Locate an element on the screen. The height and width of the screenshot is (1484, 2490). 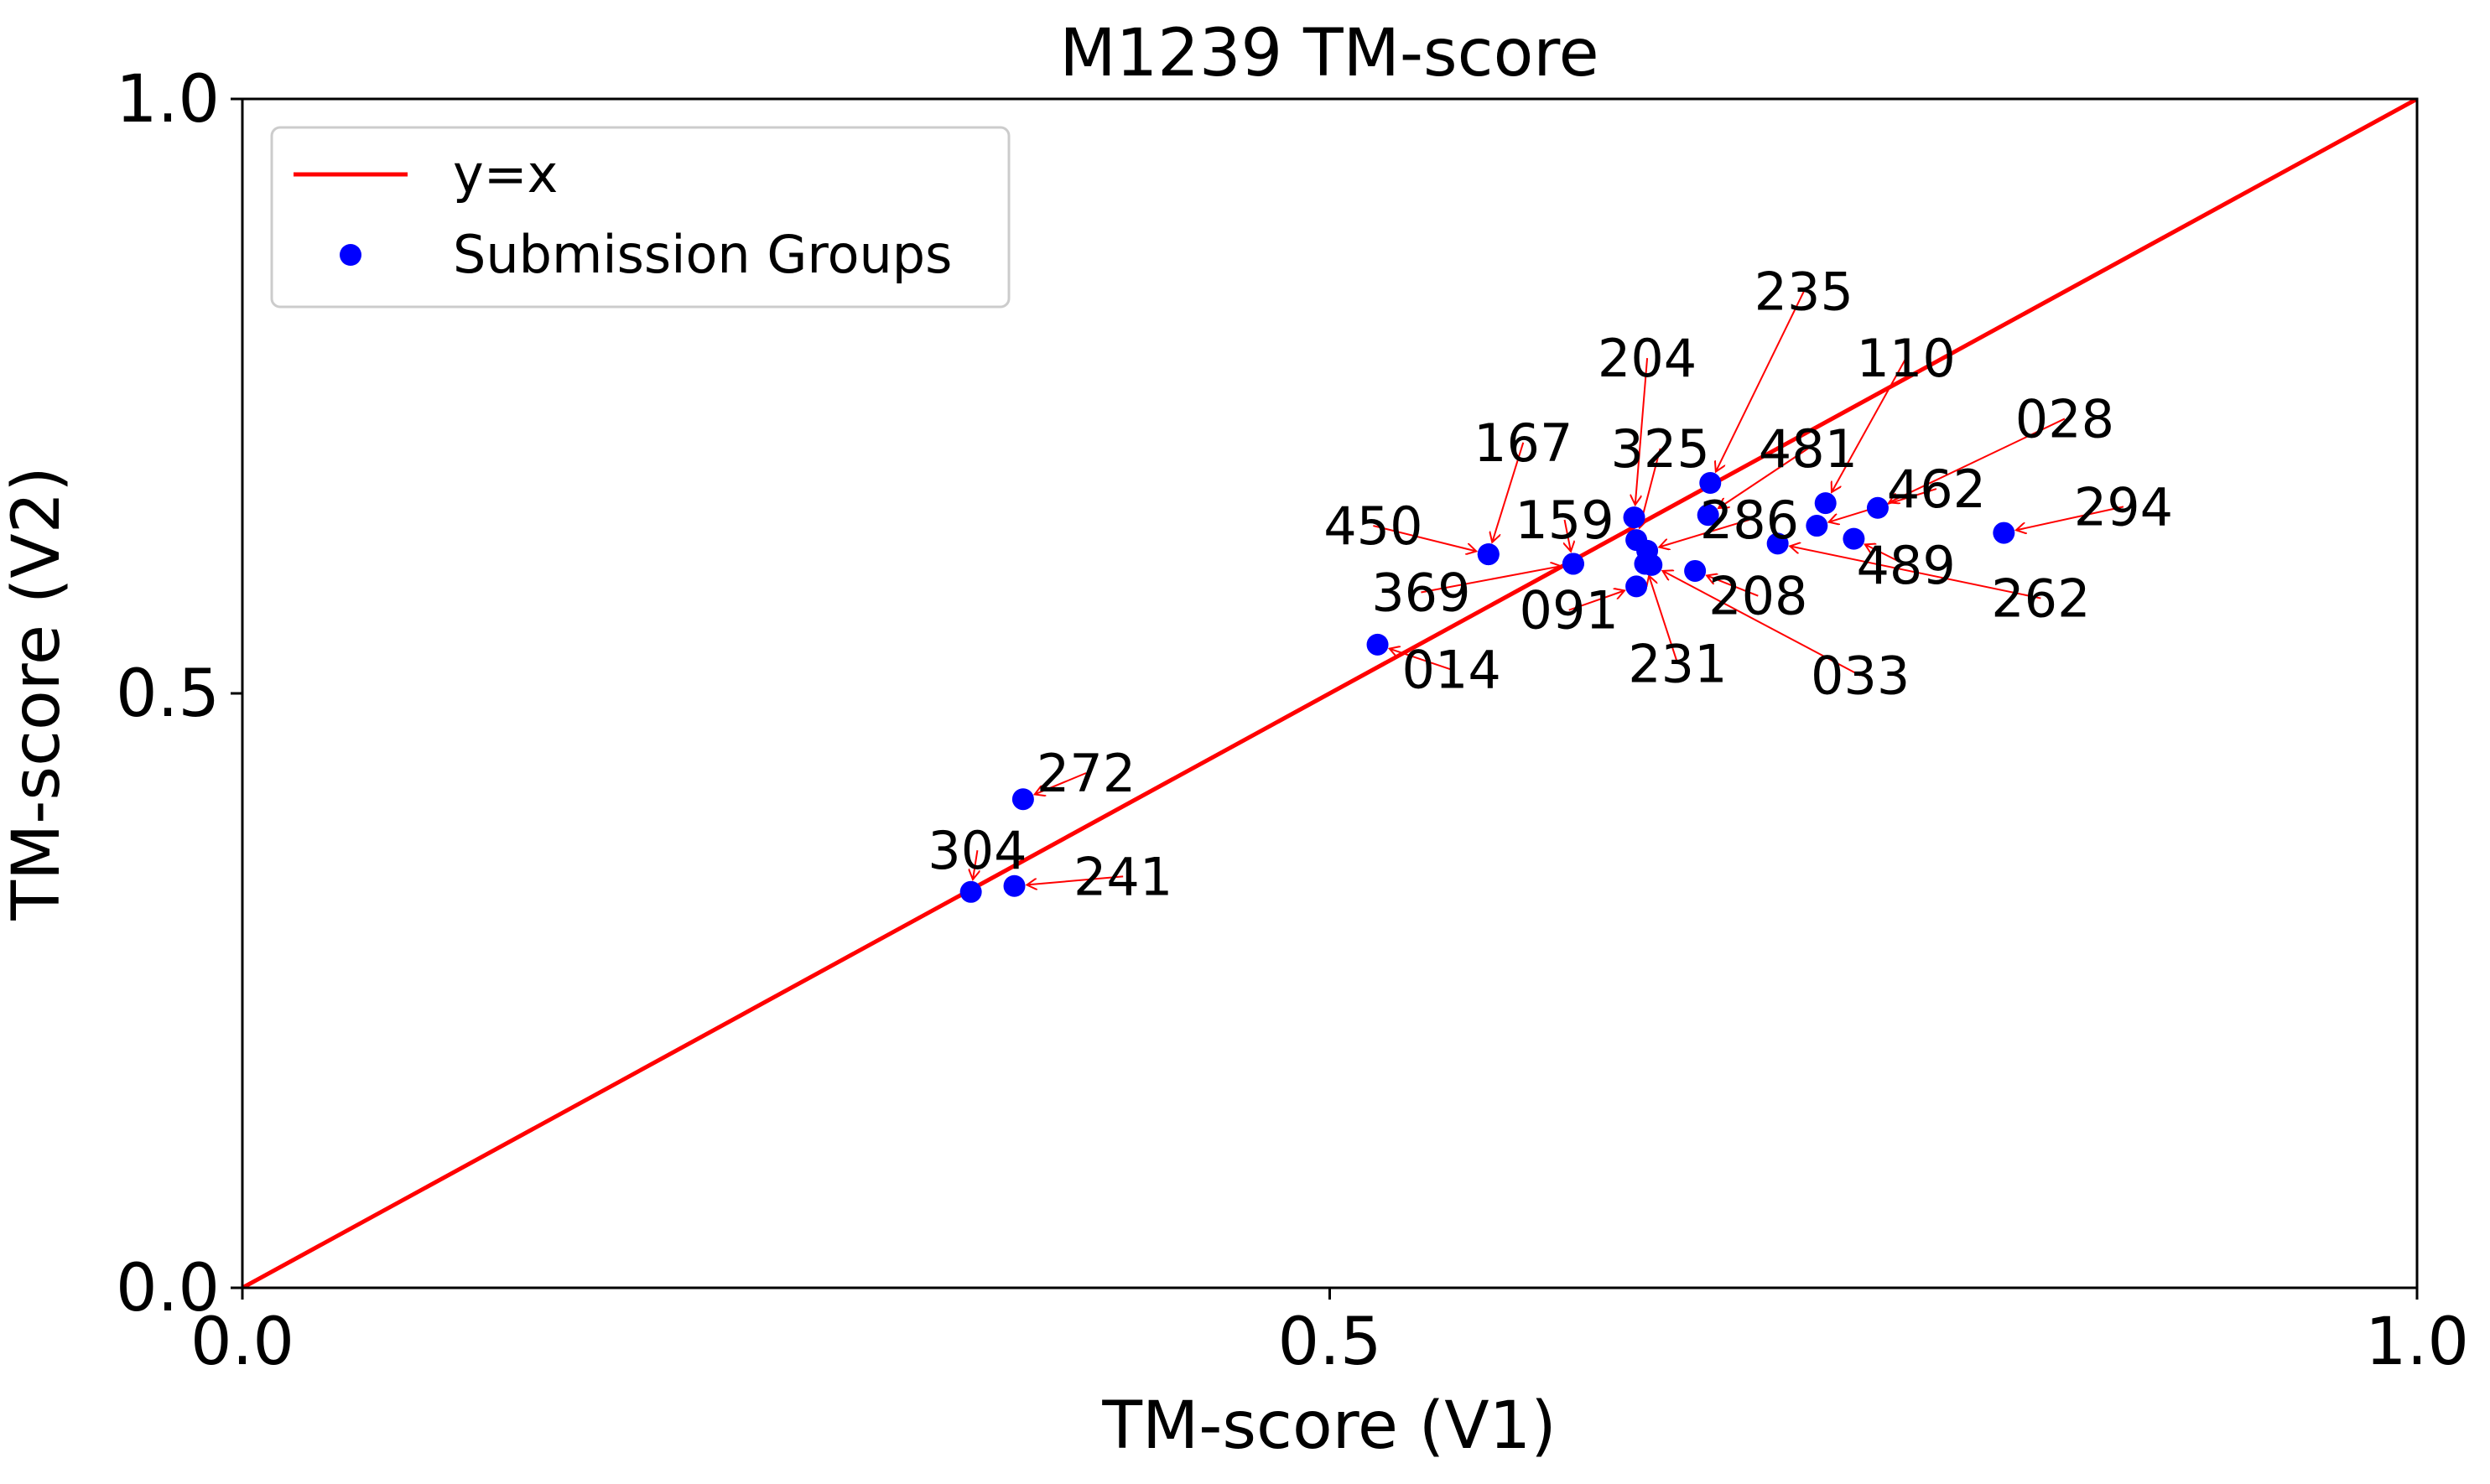
point-label-028: 028 is located at coordinates (2064, 418).